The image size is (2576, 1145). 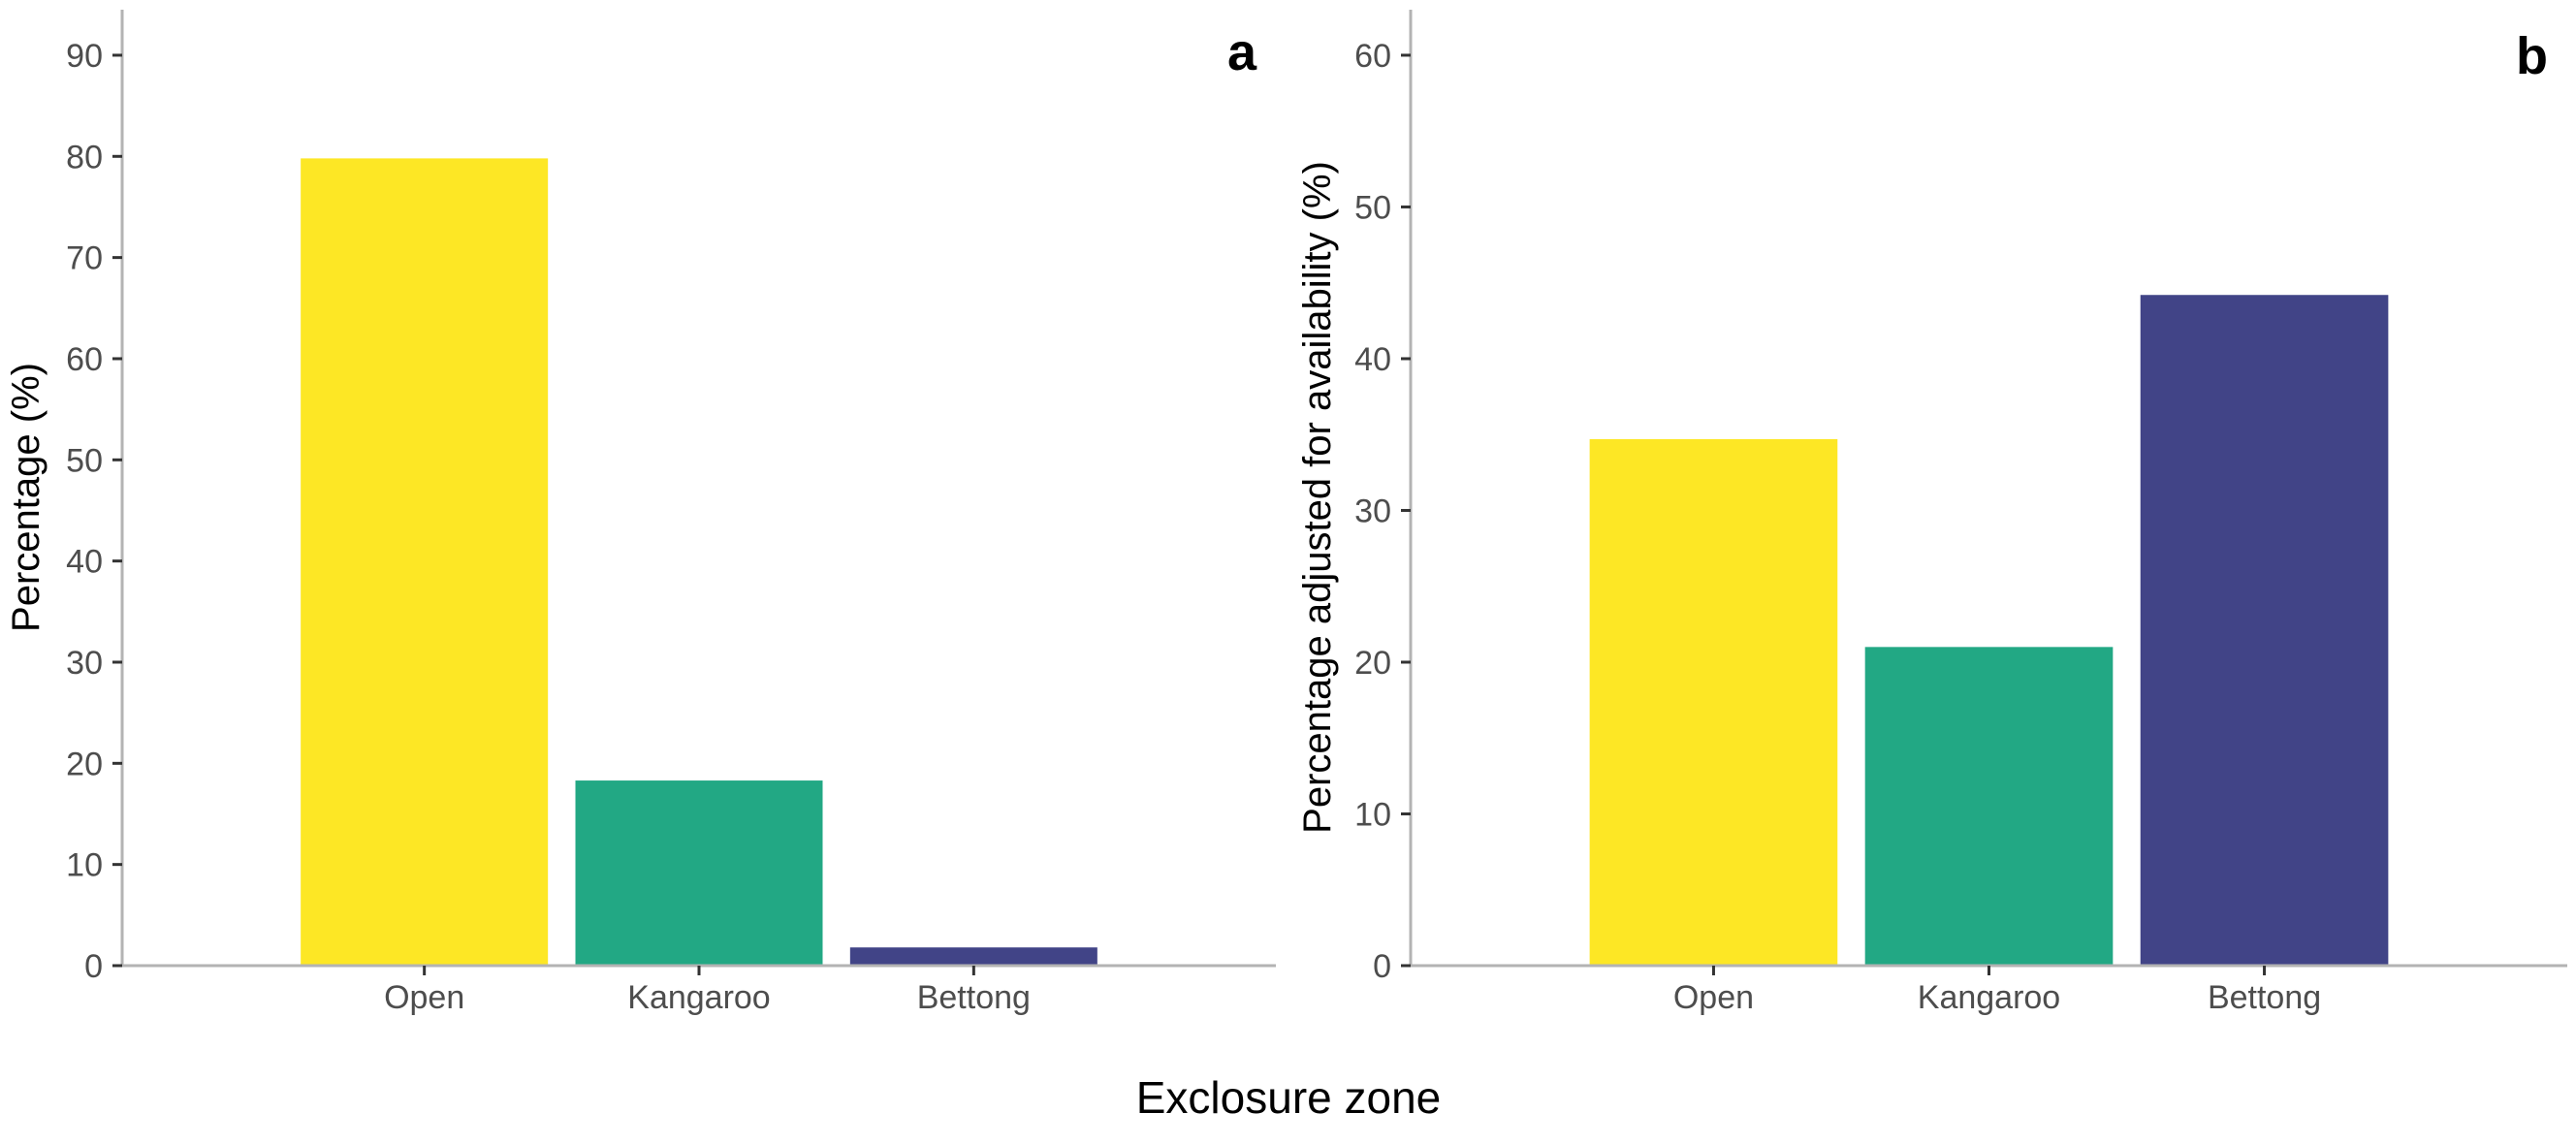 I want to click on y-tick-label: 90, so click(x=85, y=56).